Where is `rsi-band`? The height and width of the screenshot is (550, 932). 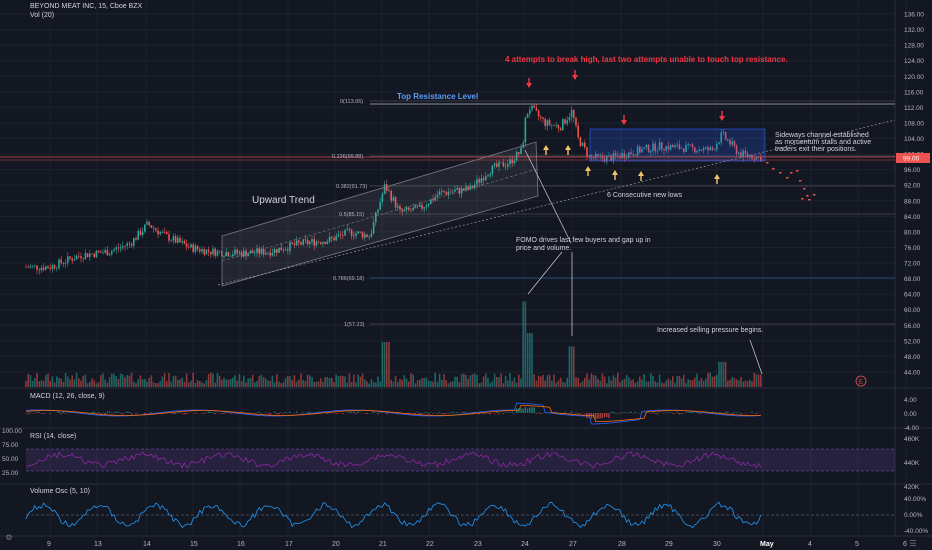 rsi-band is located at coordinates (460, 460).